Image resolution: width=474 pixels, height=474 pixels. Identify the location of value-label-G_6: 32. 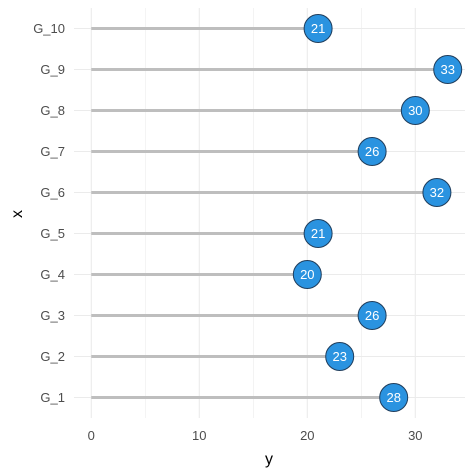
(437, 192).